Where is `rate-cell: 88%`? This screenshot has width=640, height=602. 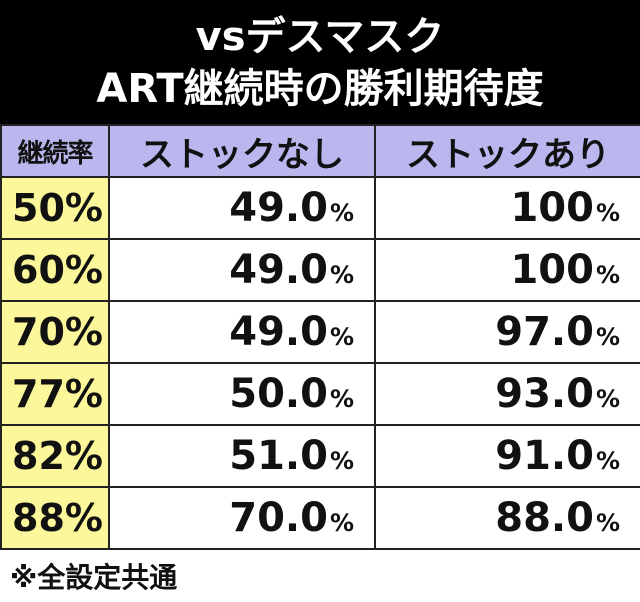 rate-cell: 88% is located at coordinates (55, 518).